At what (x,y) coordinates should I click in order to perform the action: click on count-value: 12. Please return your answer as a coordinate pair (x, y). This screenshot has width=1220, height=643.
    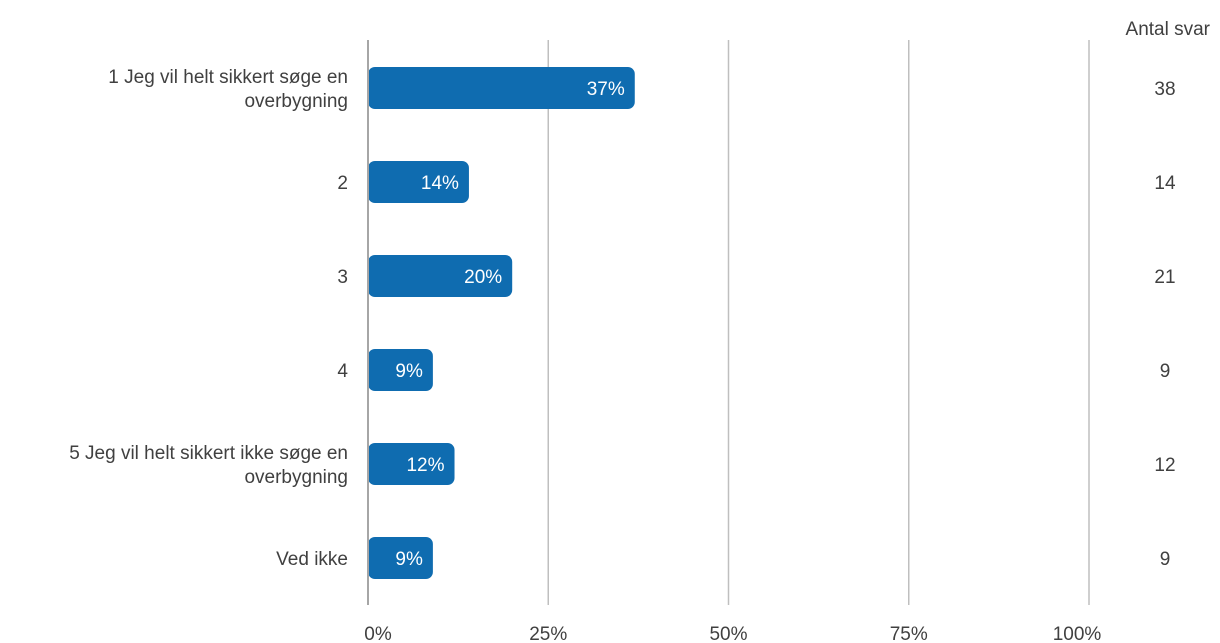
    Looking at the image, I should click on (1164, 465).